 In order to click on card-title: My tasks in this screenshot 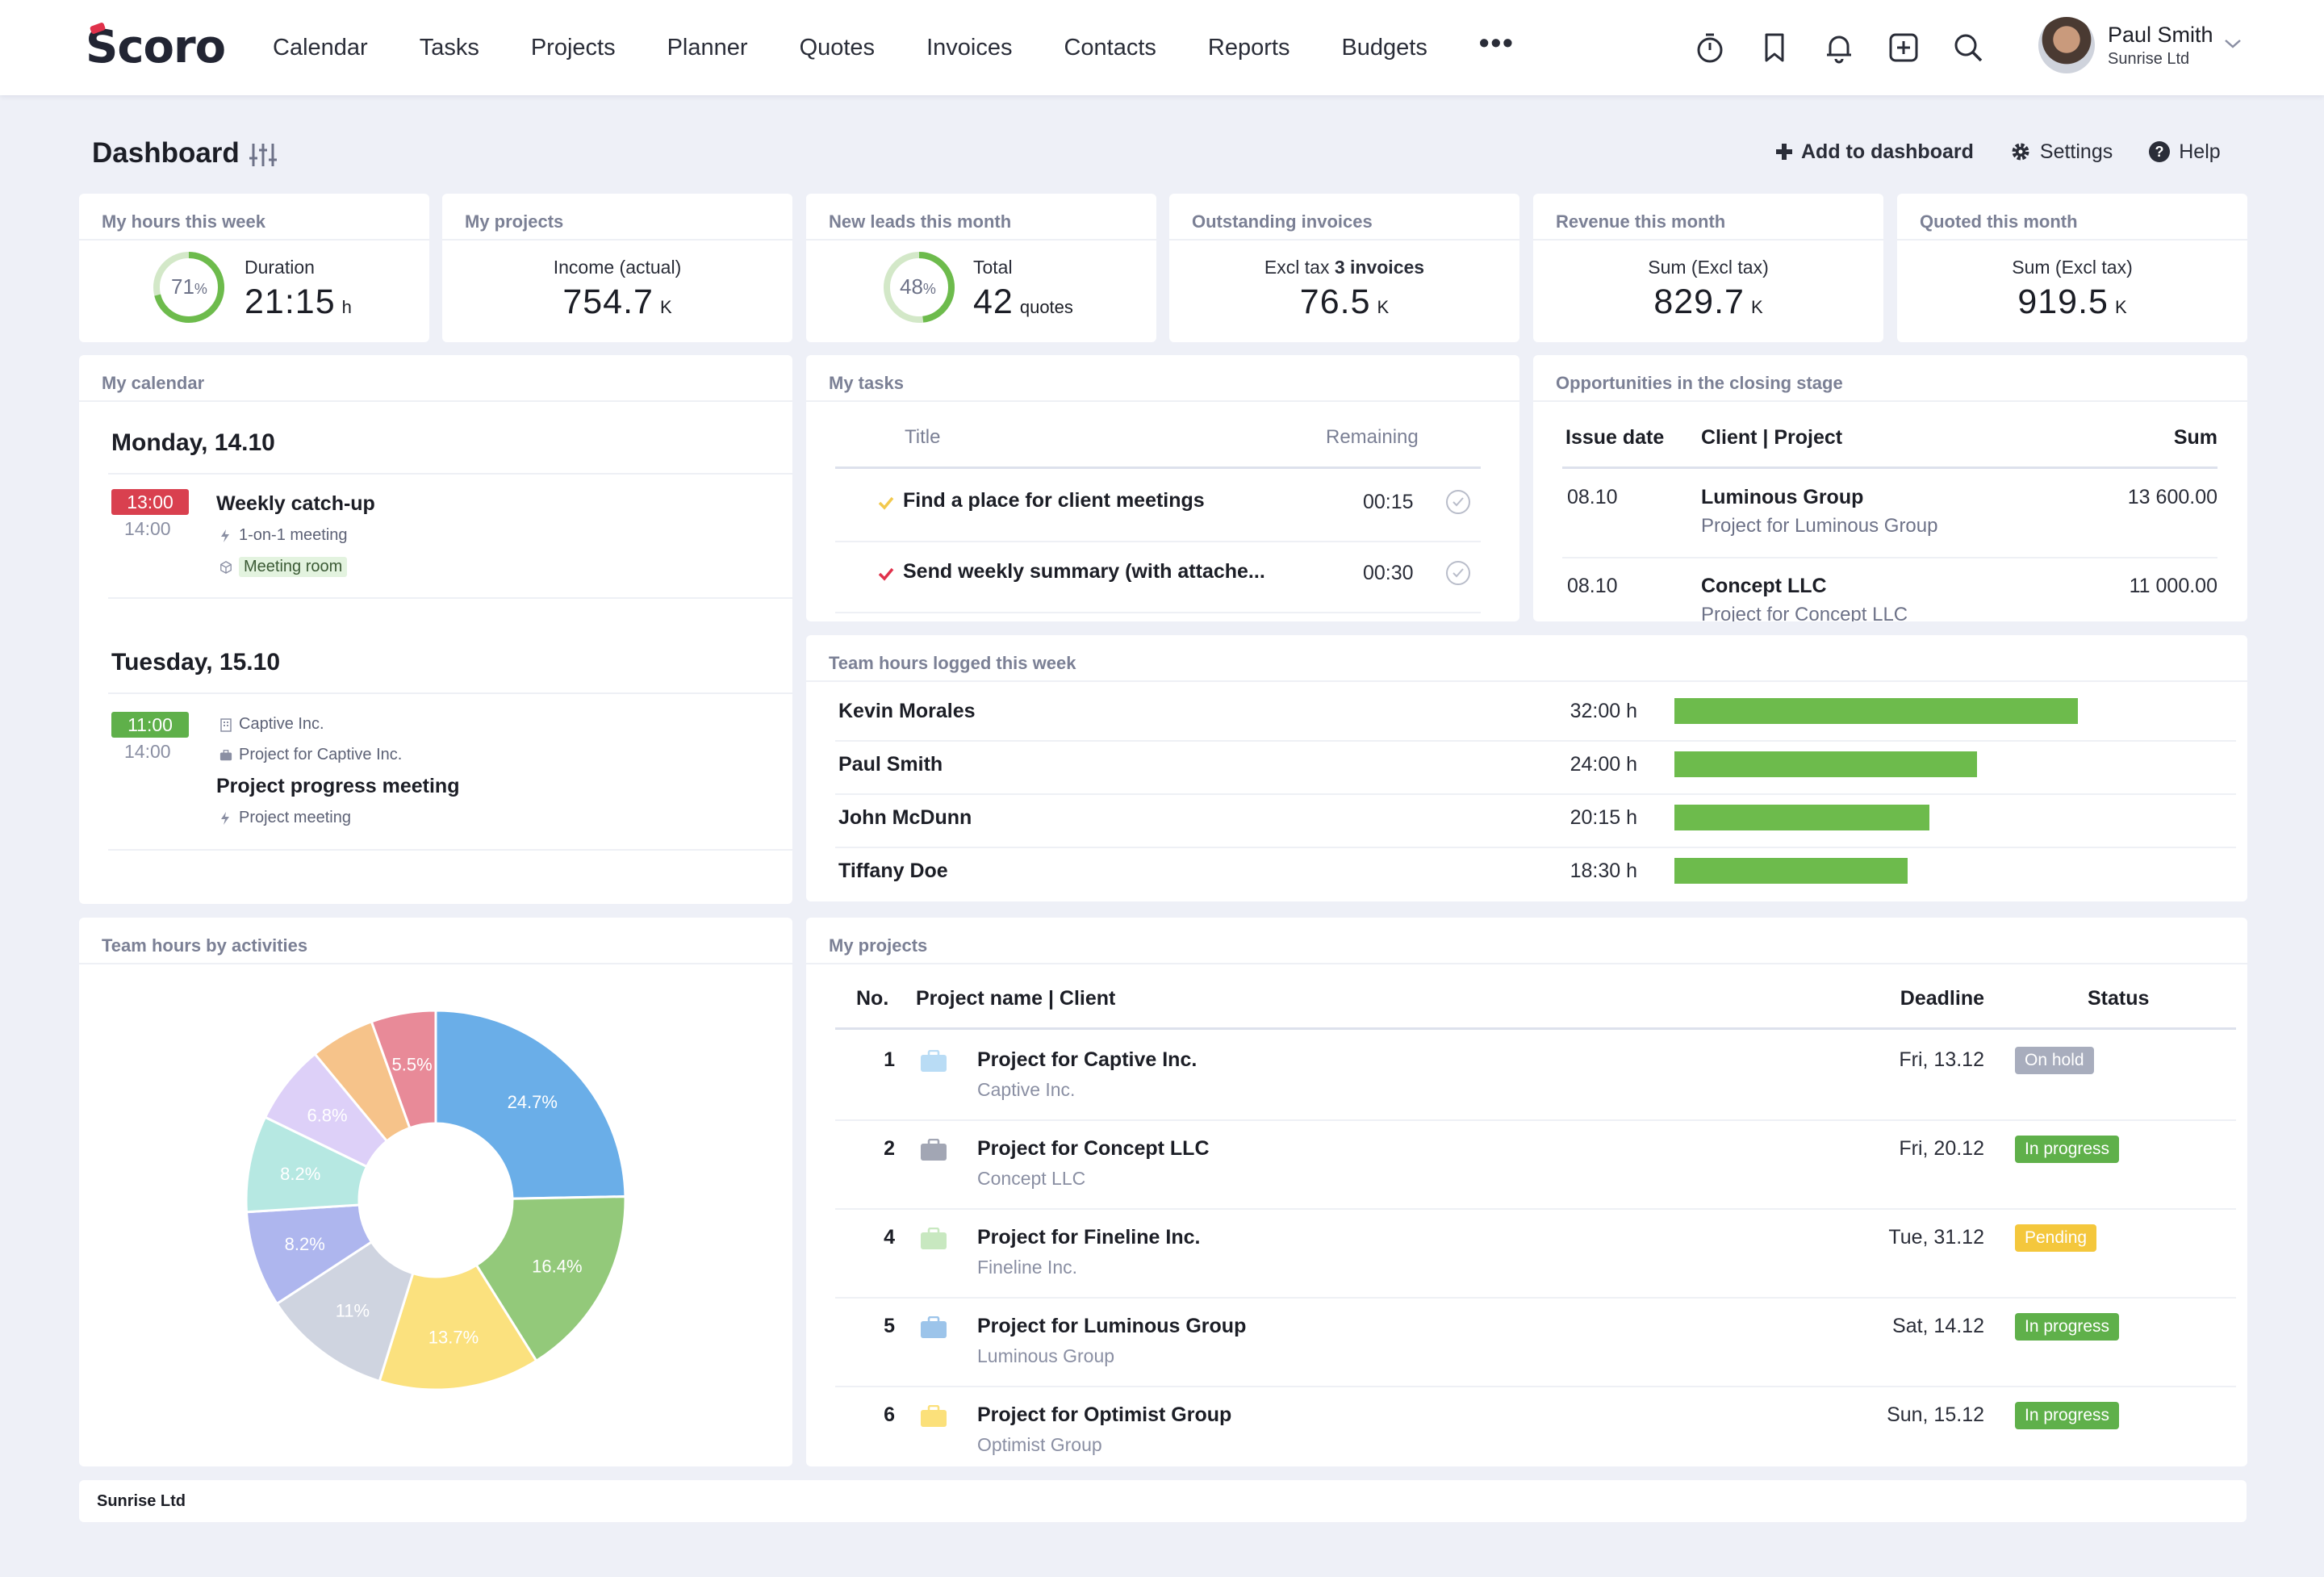, I will do `click(866, 383)`.